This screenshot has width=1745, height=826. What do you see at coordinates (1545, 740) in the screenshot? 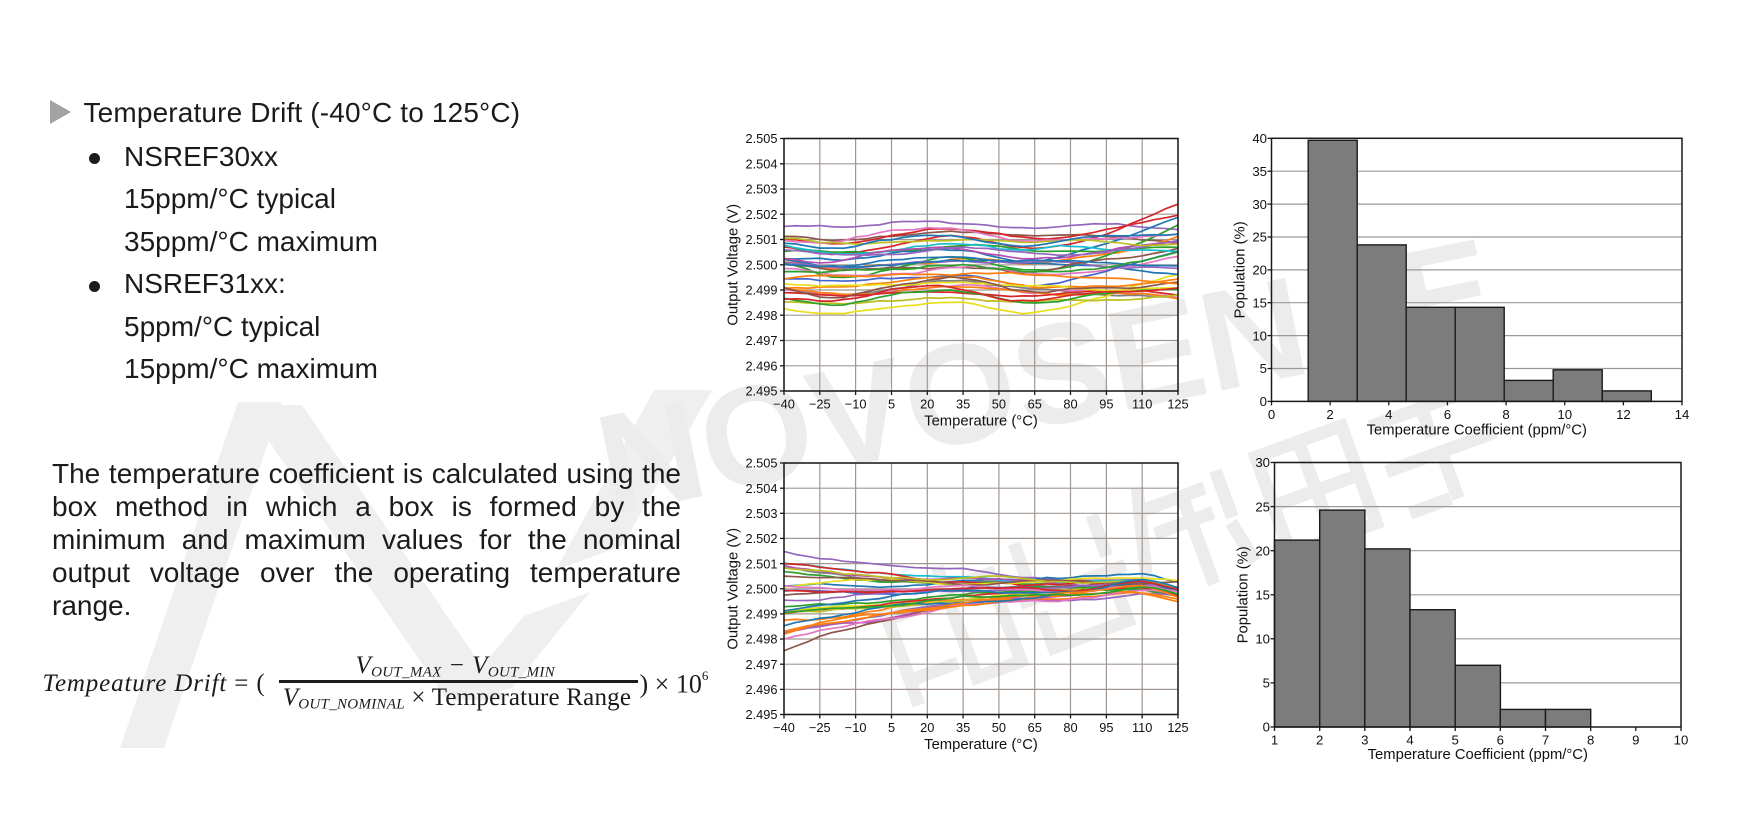
I see `svg-text: 7` at bounding box center [1545, 740].